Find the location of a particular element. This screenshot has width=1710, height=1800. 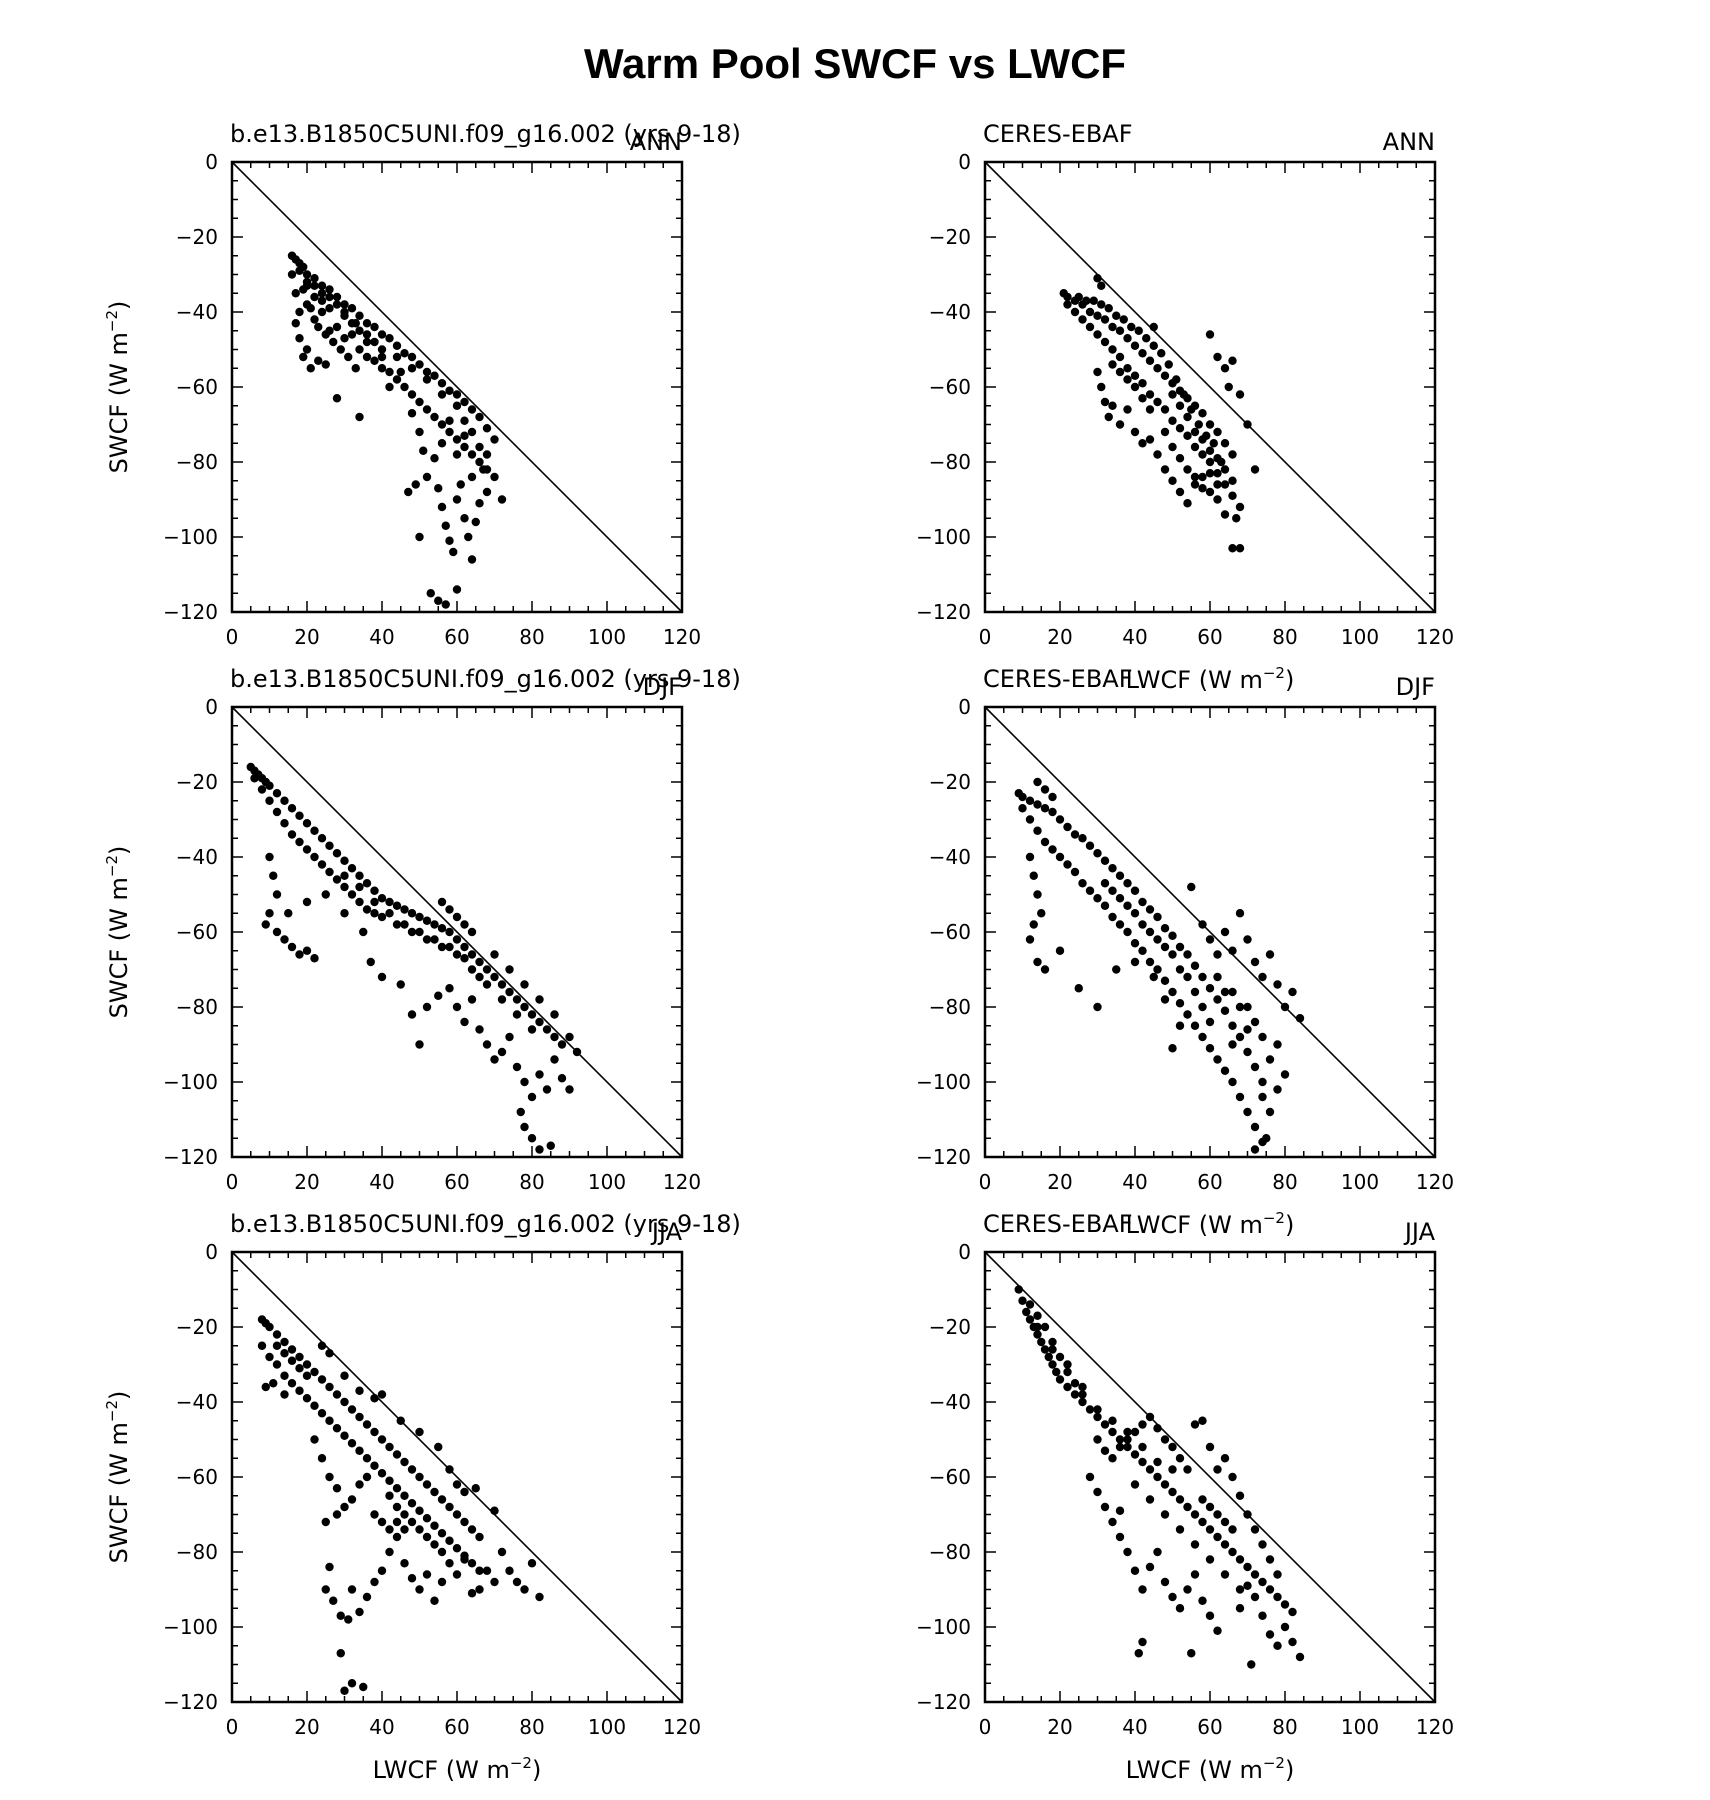

x-tick-label: 20 is located at coordinates (306, 1727).